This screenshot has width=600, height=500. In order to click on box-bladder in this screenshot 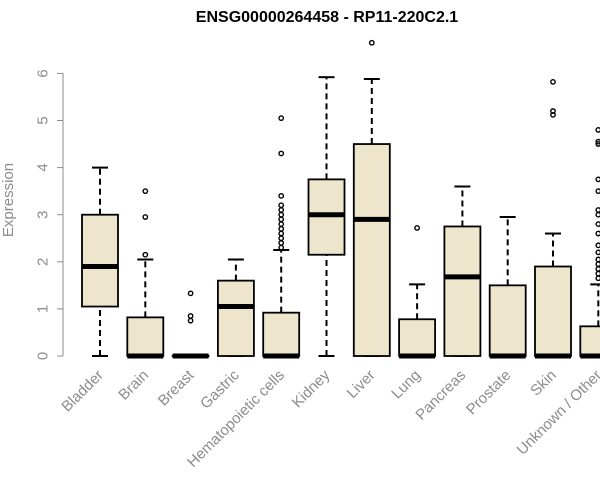, I will do `click(100, 261)`.